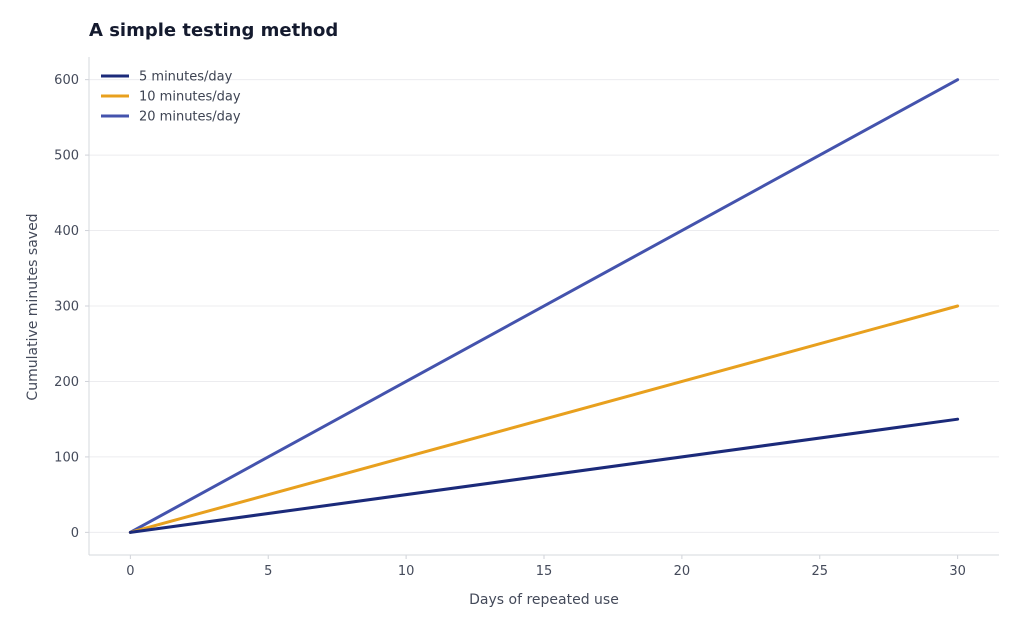 This screenshot has width=1024, height=631. I want to click on x-axis-label: Days of repeated use, so click(544, 600).